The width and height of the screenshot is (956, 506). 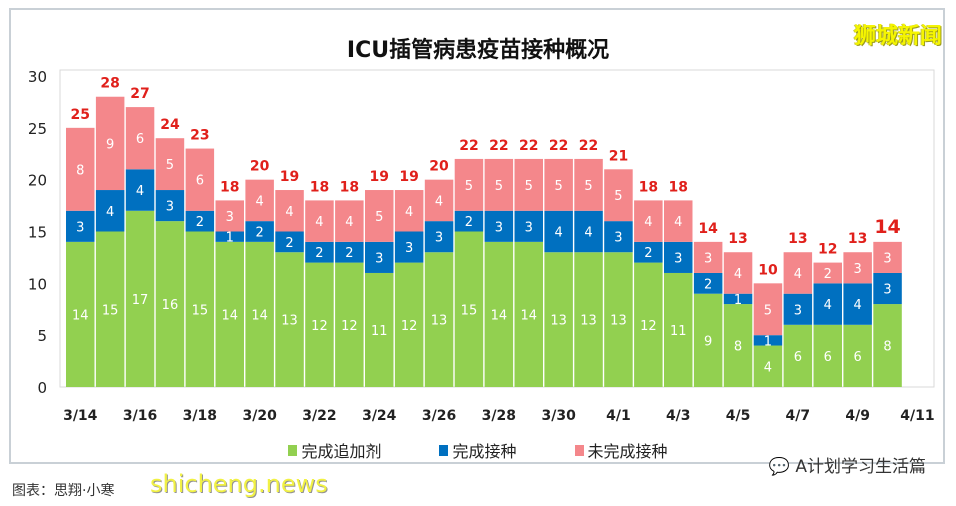 What do you see at coordinates (200, 416) in the screenshot?
I see `x-tick-label: 3/18` at bounding box center [200, 416].